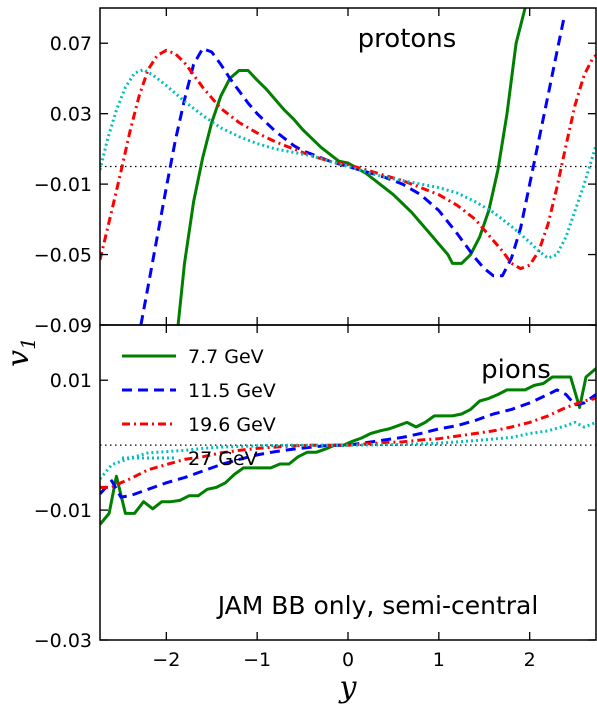 The width and height of the screenshot is (597, 706). I want to click on pions-y-tick-label: −0.01, so click(63, 511).